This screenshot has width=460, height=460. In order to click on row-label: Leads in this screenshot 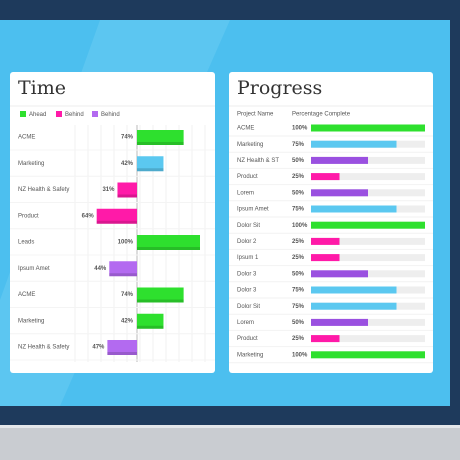, I will do `click(26, 243)`.